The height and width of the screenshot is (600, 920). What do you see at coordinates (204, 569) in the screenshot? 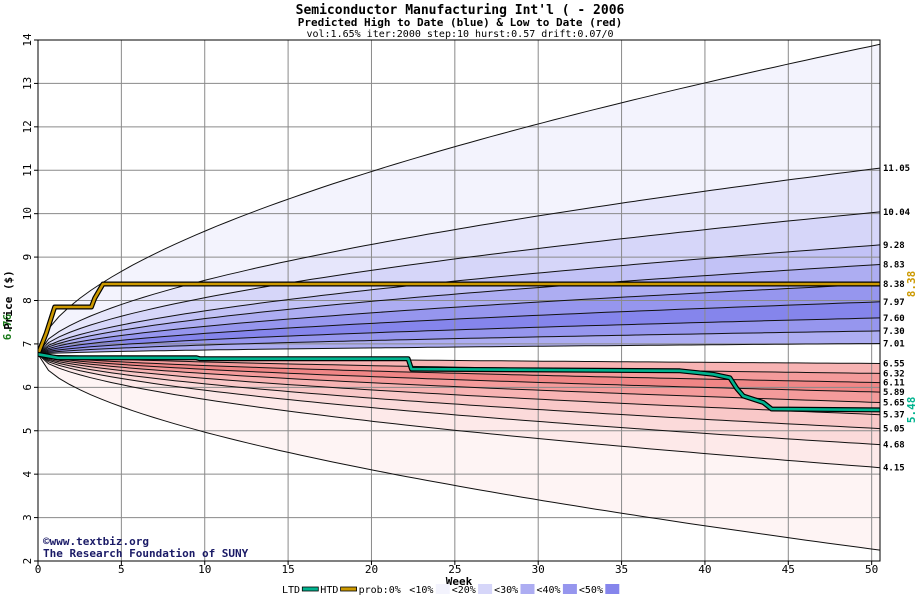
I see `x-tick-label-2: 10` at bounding box center [204, 569].